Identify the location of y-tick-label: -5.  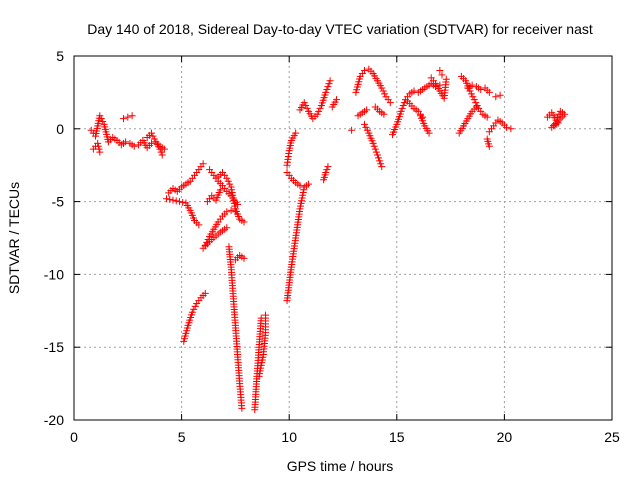
(58, 202).